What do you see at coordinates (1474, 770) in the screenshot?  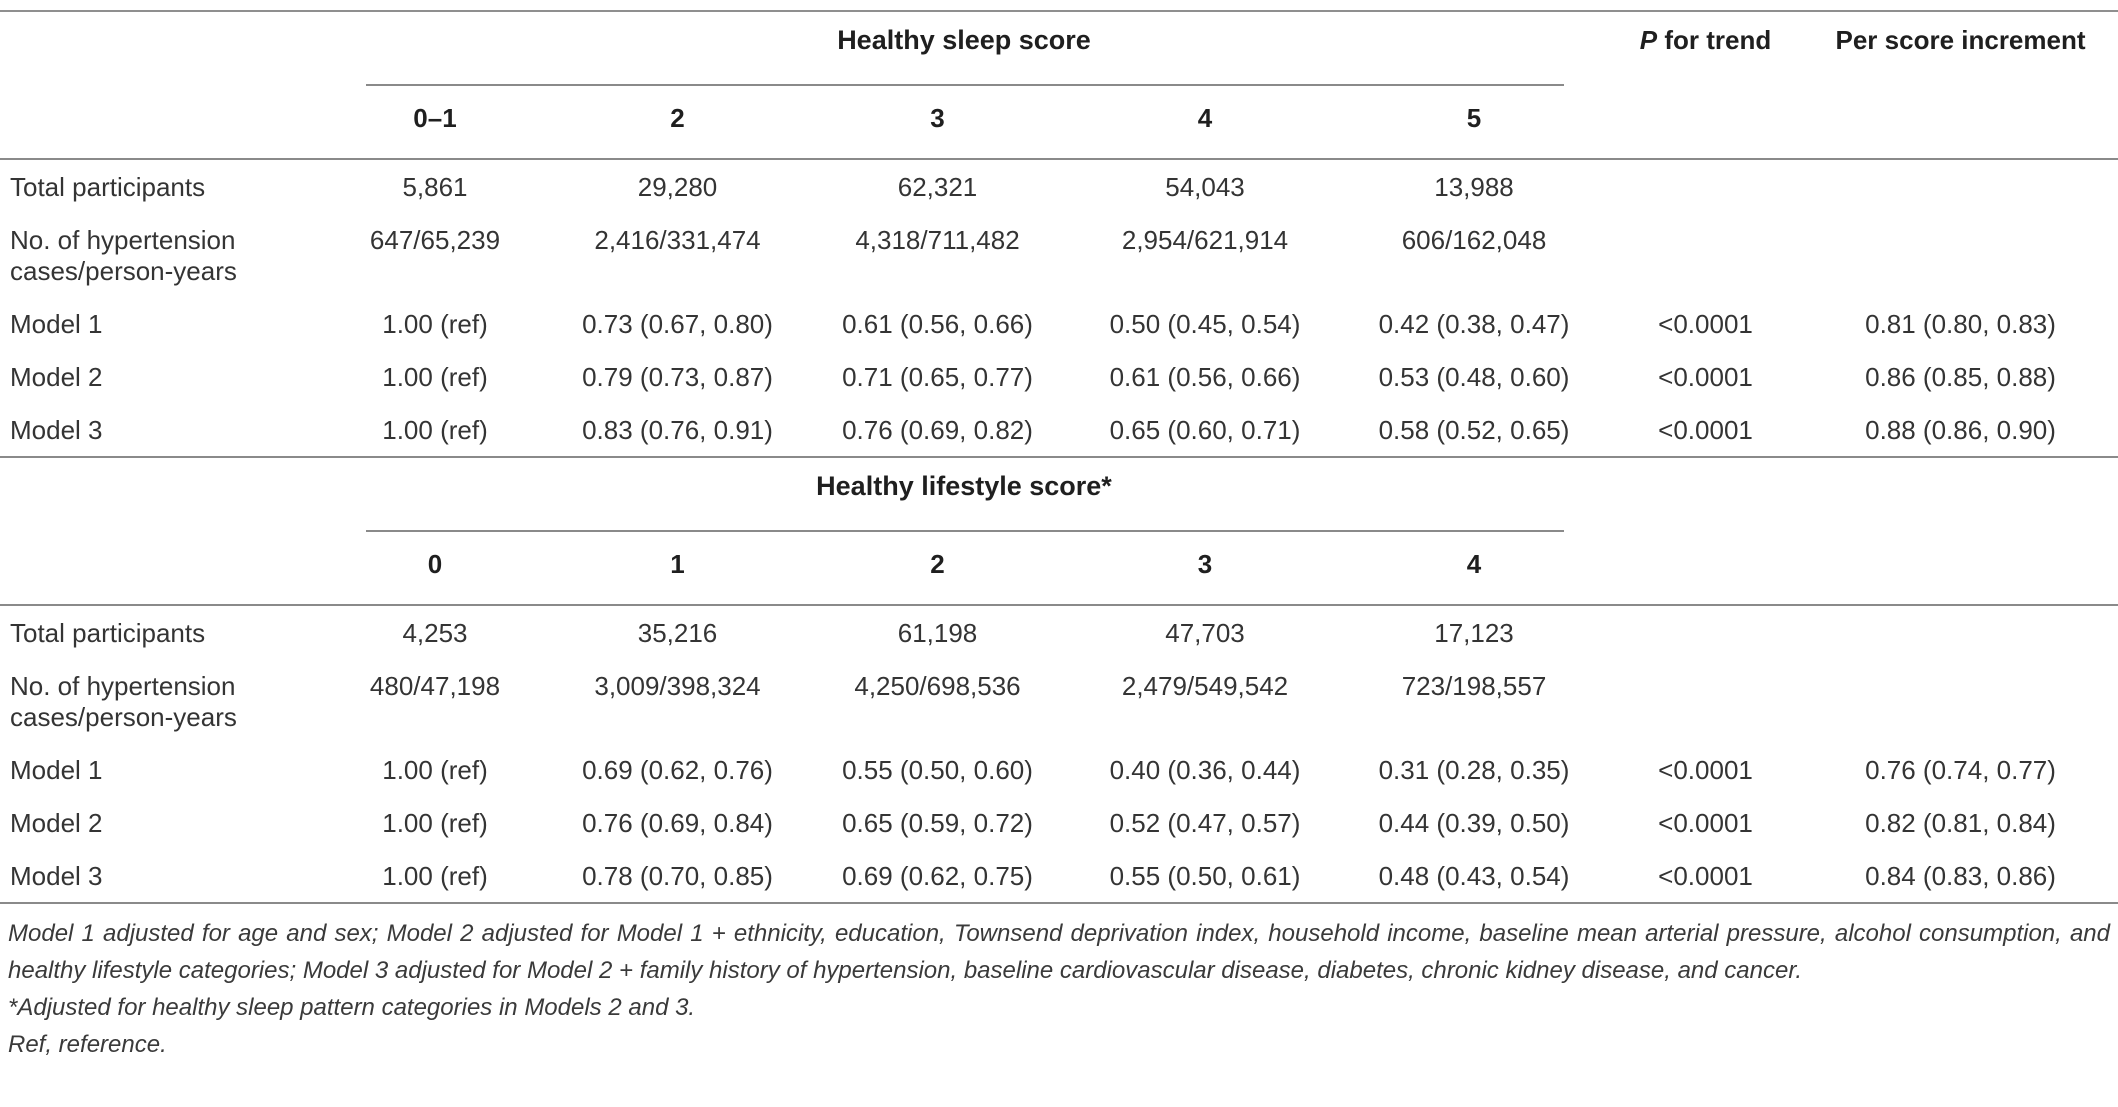 I see `cell: 0.31 (0.28, 0.35)` at bounding box center [1474, 770].